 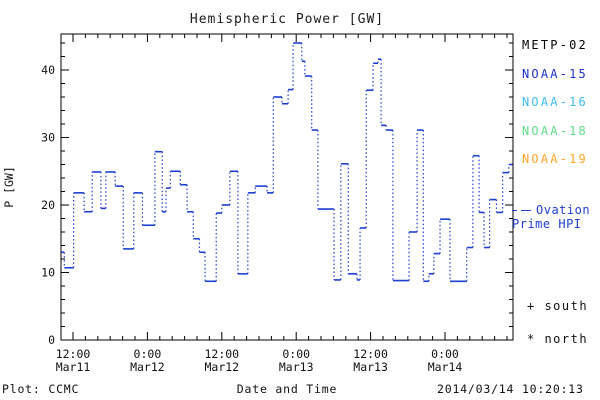 What do you see at coordinates (287, 389) in the screenshot?
I see `x-axis-caption: Date and Time` at bounding box center [287, 389].